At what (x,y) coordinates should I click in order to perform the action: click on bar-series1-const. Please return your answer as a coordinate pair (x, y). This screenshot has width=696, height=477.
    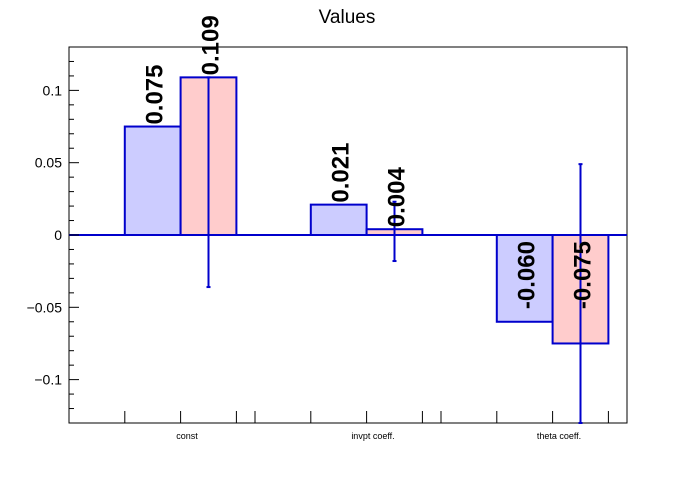
    Looking at the image, I should click on (152, 180).